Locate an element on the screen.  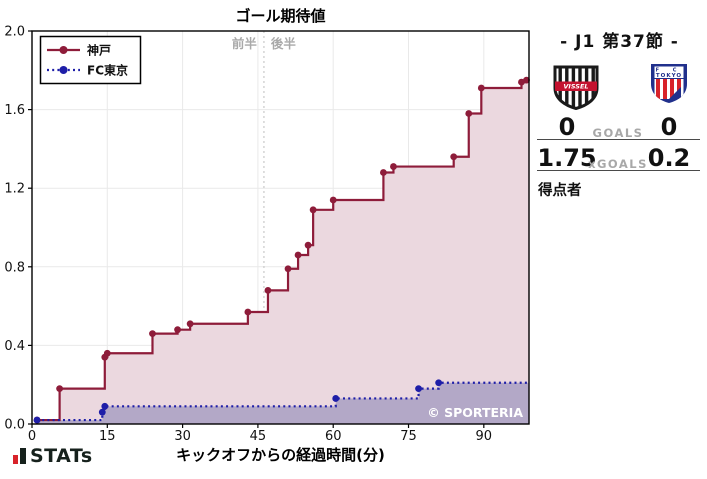
home-goals: 0 is located at coordinates (567, 127).